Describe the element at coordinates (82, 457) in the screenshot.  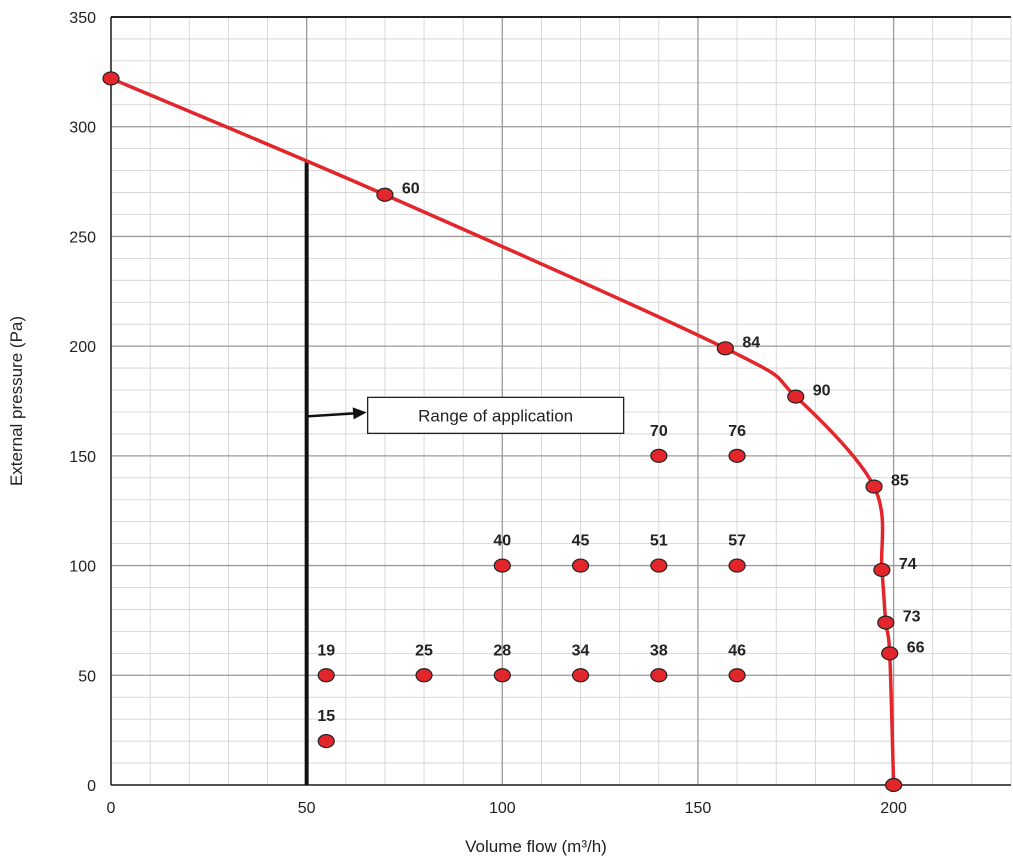
I see `y-tick-label: 150` at that location.